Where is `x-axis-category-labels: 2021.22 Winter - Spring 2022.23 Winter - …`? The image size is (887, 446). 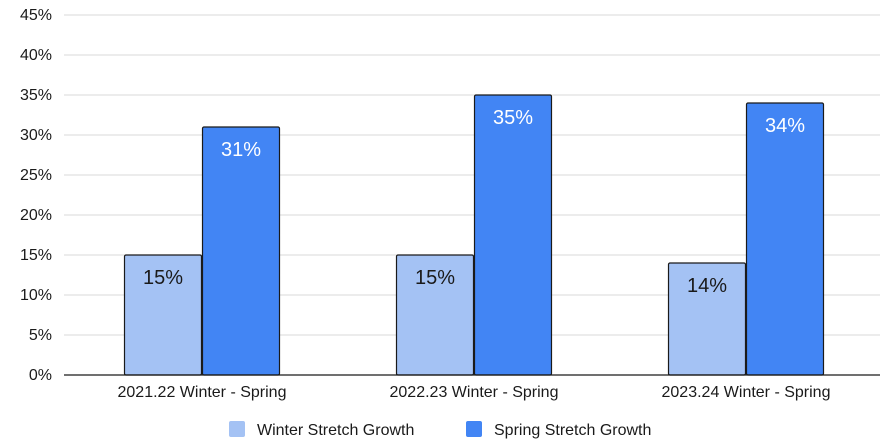
x-axis-category-labels: 2021.22 Winter - Spring 2022.23 Winter - … is located at coordinates (474, 392).